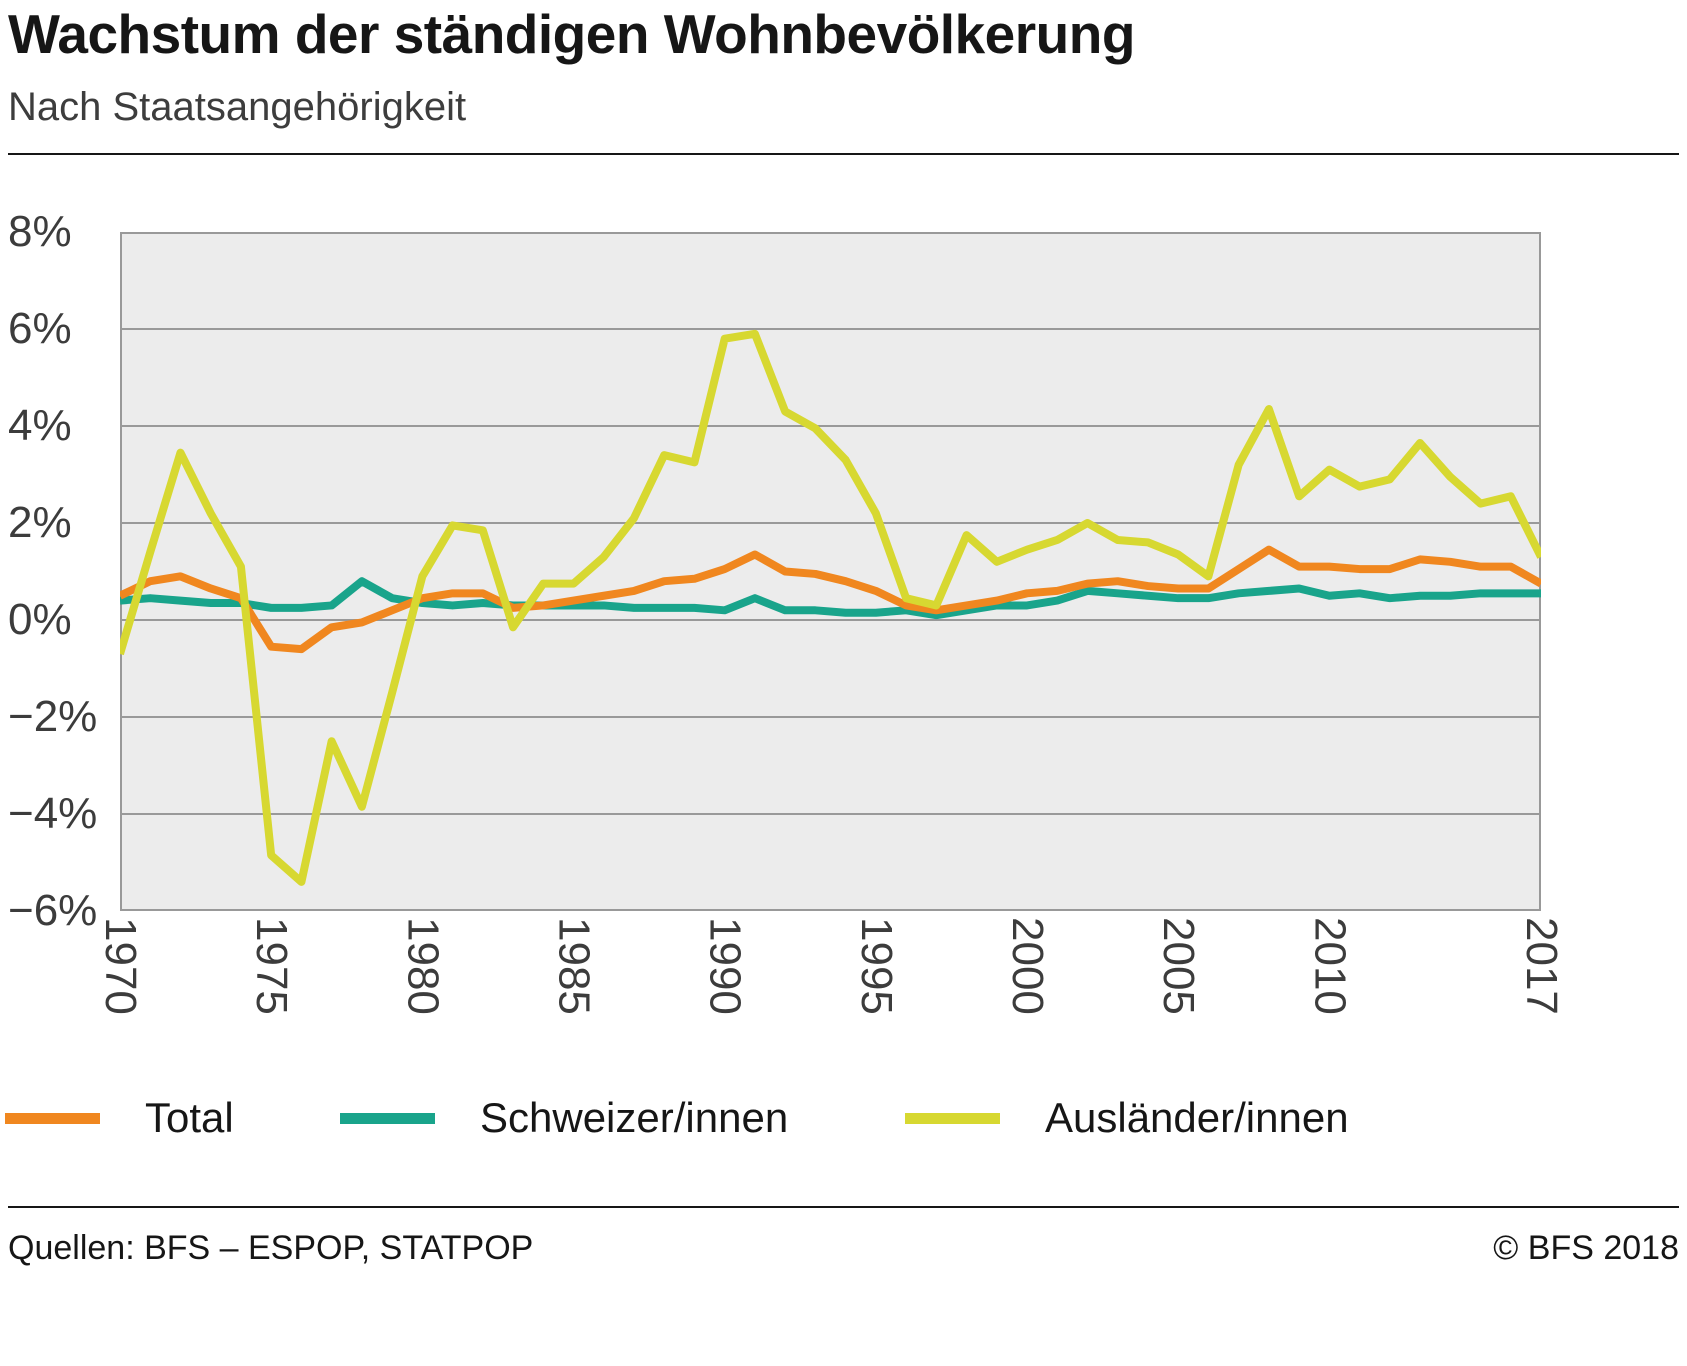 Image resolution: width=1687 pixels, height=1366 pixels. I want to click on x-axis-label: 2005, so click(1179, 966).